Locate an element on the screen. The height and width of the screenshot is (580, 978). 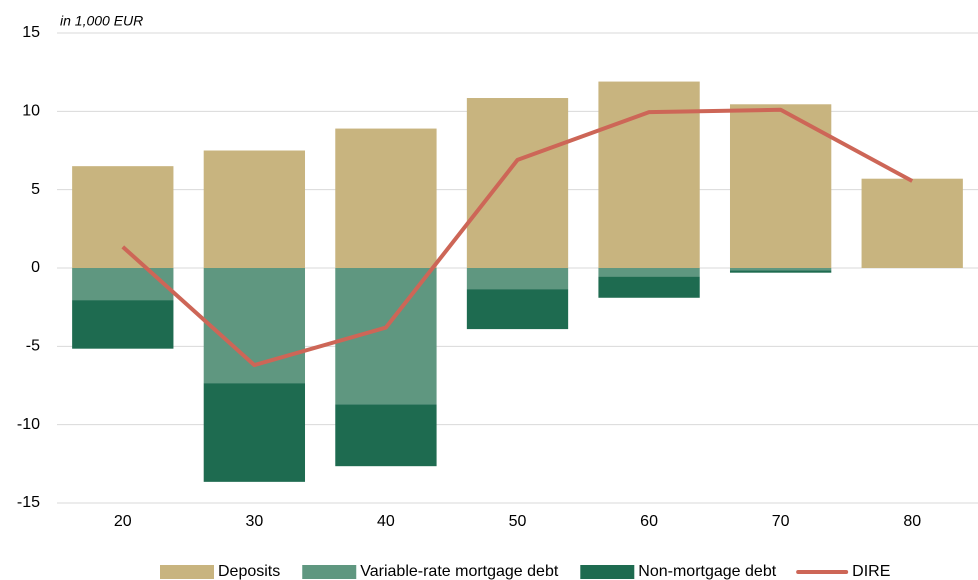
legend-label: Non-mortgage debt is located at coordinates (707, 571).